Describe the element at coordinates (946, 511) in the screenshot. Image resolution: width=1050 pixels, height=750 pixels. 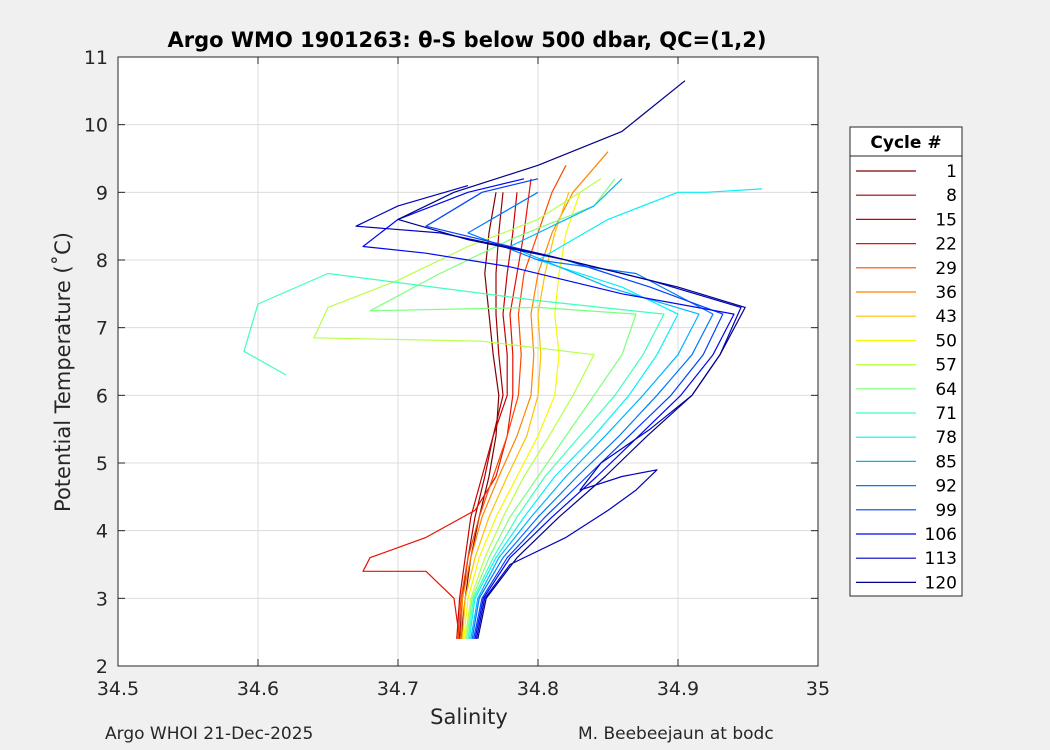
I see `legend-entry-label: 99` at that location.